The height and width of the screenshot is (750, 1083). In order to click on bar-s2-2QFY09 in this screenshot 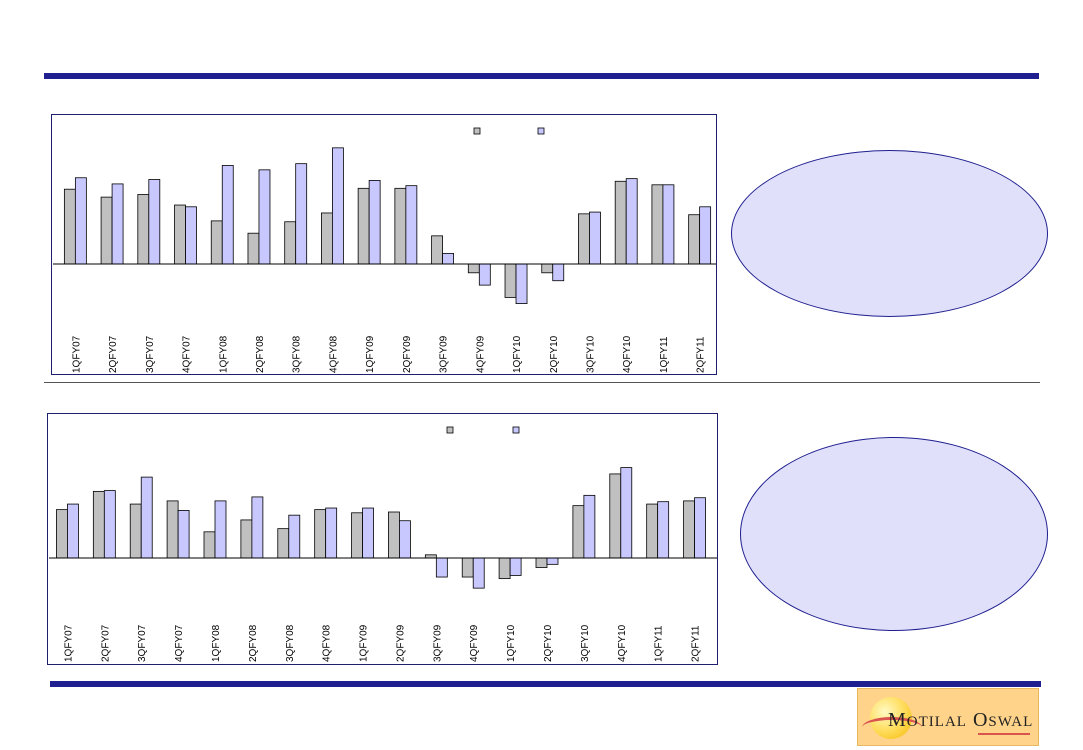, I will do `click(405, 539)`.